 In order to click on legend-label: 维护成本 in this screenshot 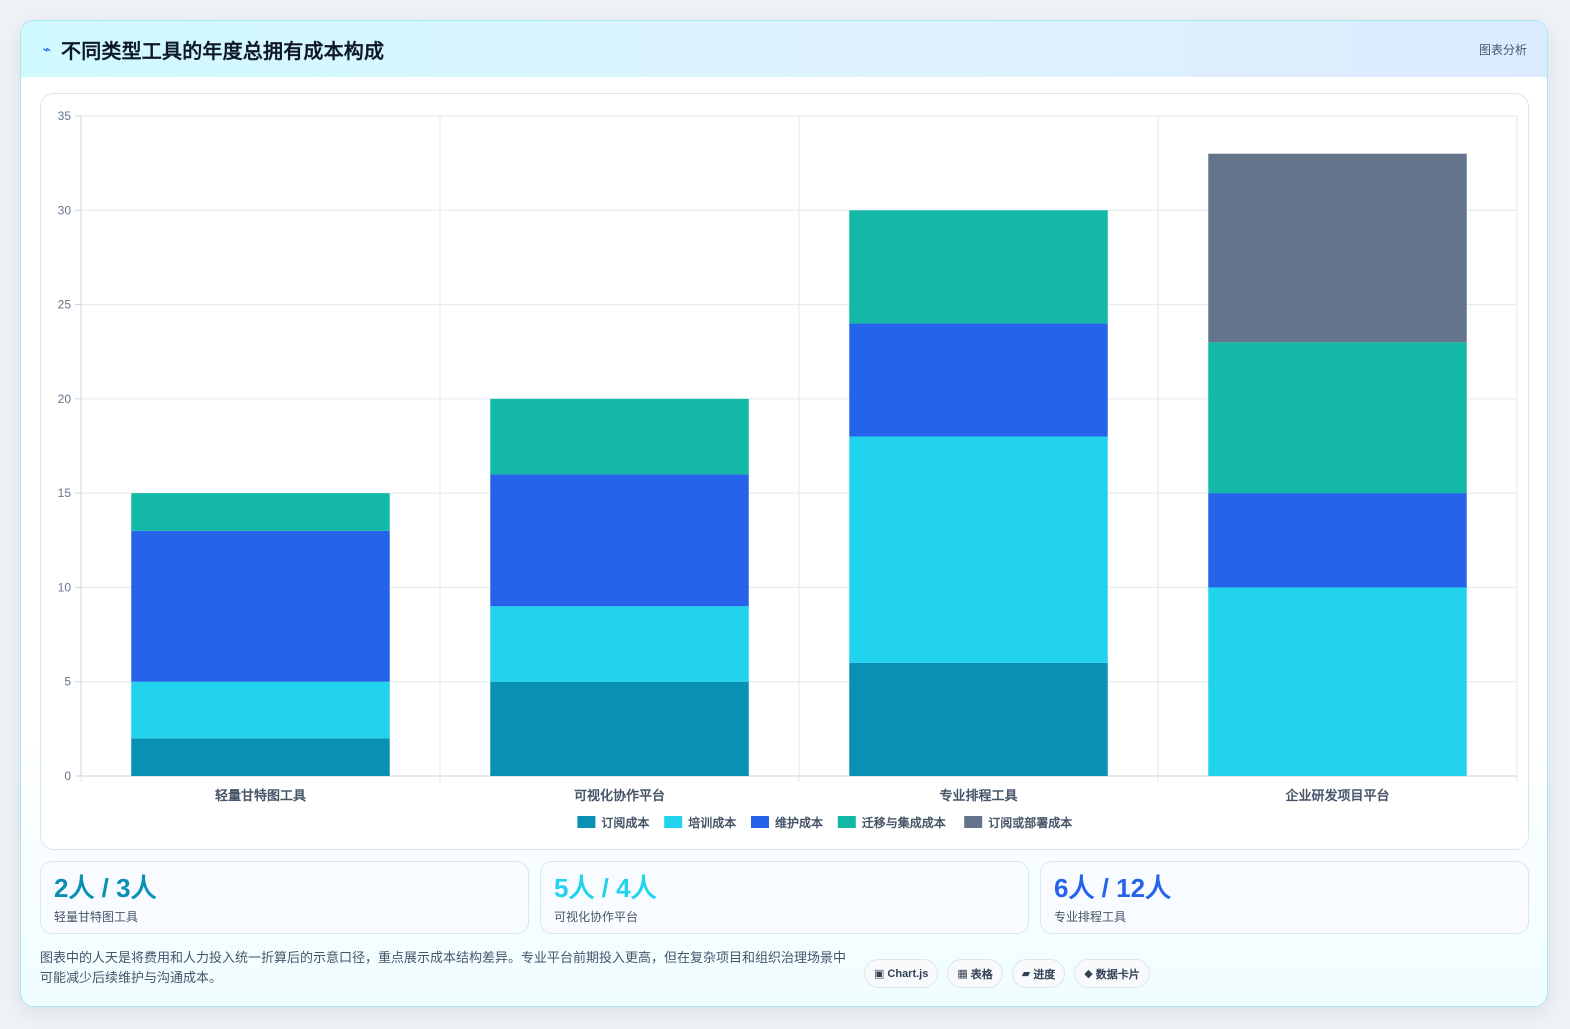, I will do `click(799, 822)`.